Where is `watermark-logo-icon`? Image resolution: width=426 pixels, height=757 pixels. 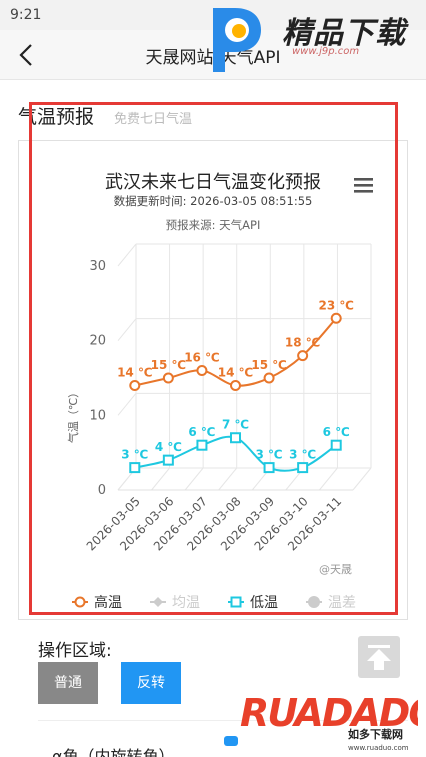 watermark-logo-icon is located at coordinates (237, 40).